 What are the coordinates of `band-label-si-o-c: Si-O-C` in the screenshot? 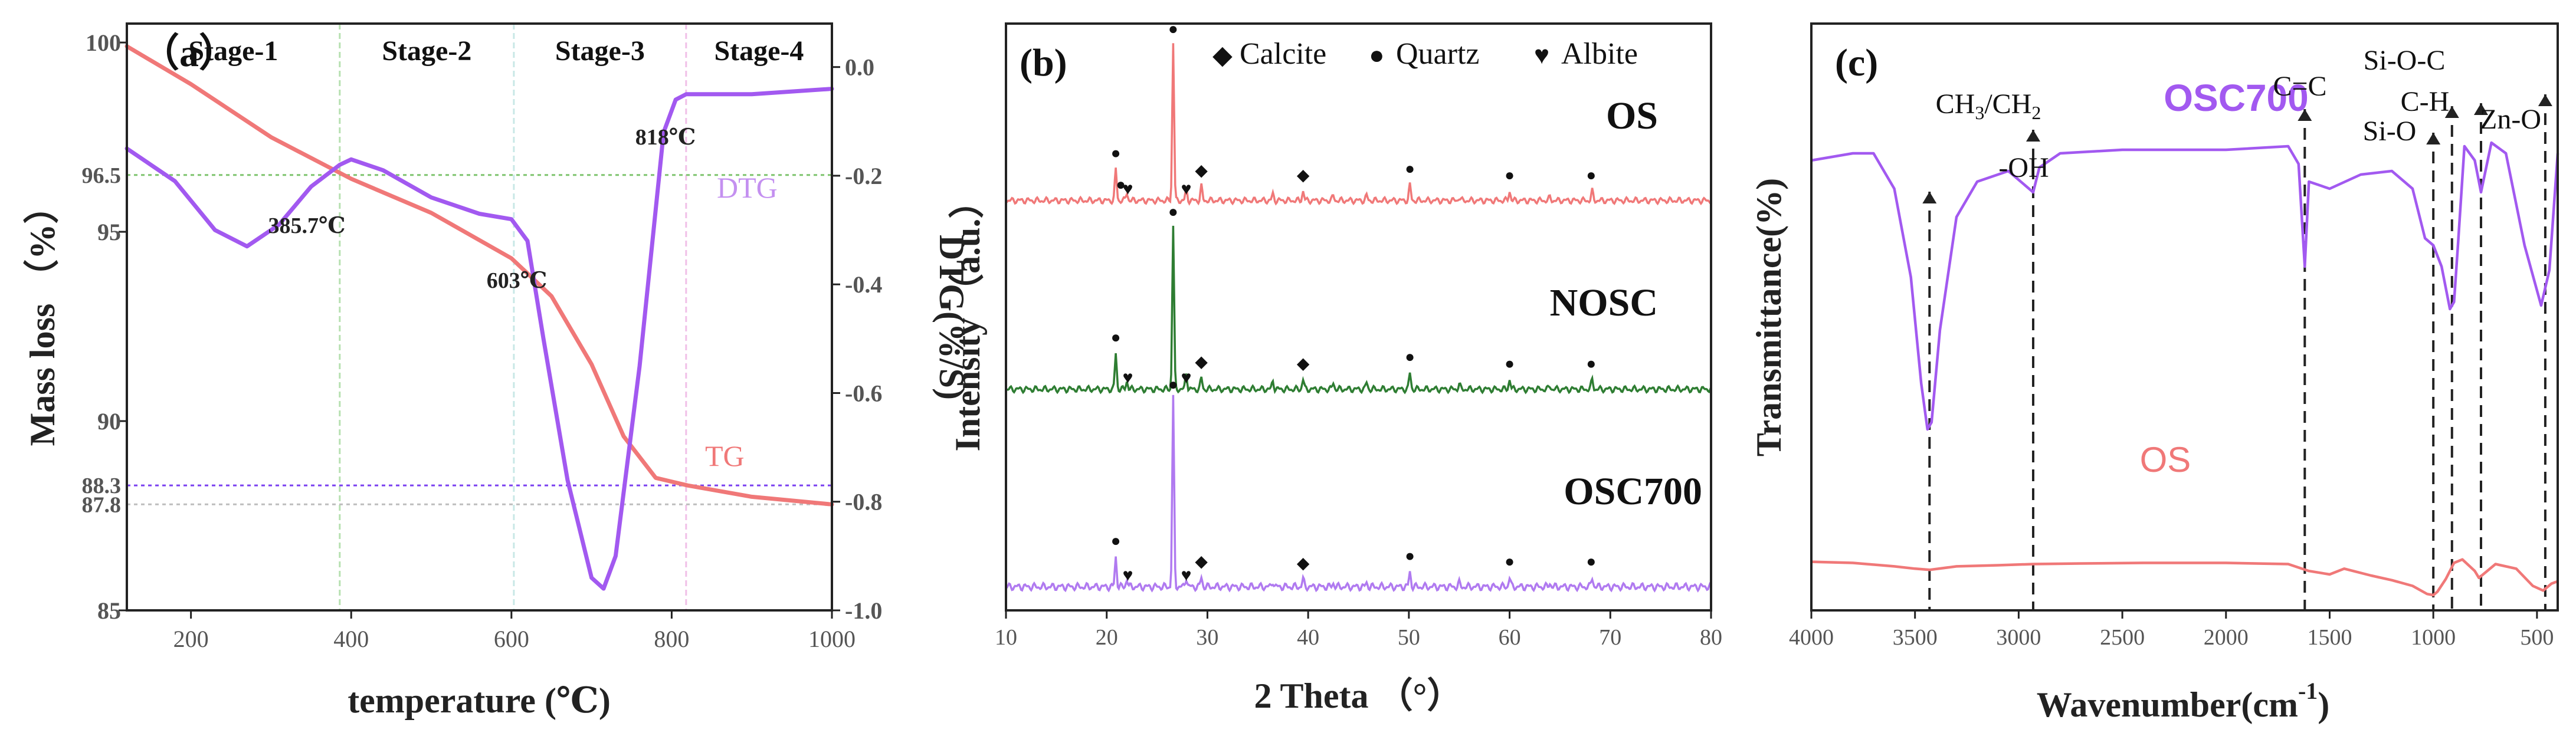 It's located at (2405, 60).